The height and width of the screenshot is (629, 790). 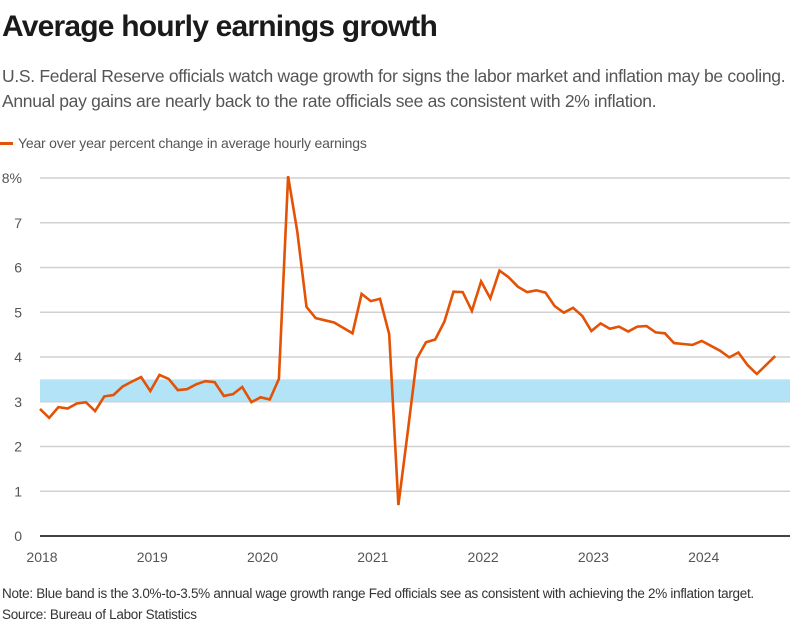 I want to click on y-tick-label: 0, so click(x=18, y=536).